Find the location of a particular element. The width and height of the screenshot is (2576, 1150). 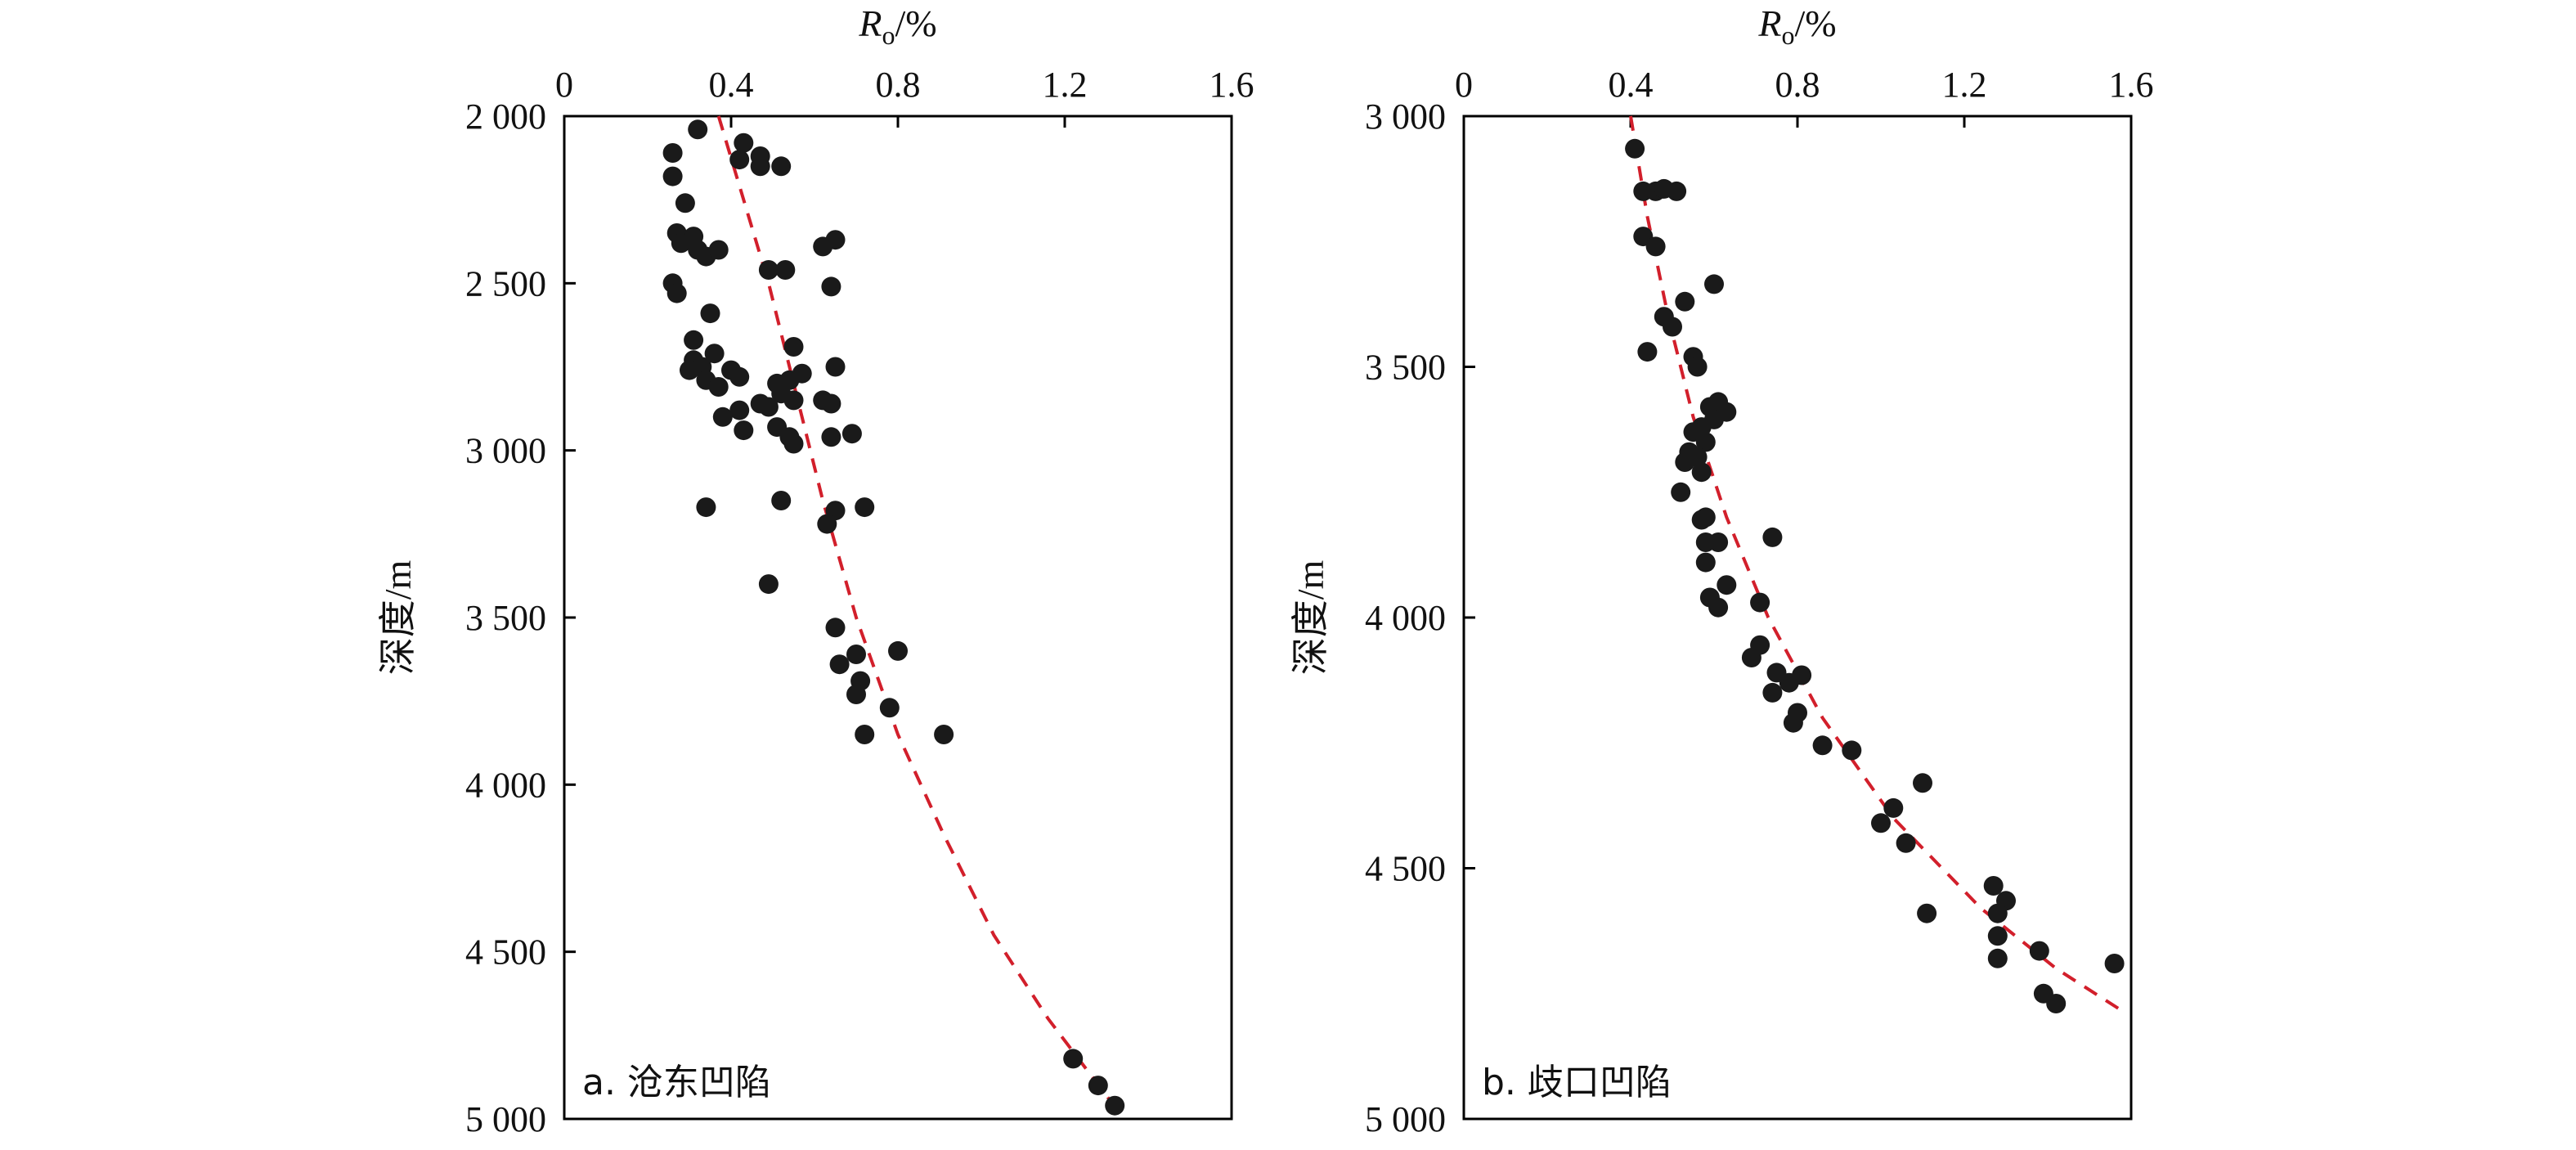

x-axis-title: Ro/% is located at coordinates (897, 26).